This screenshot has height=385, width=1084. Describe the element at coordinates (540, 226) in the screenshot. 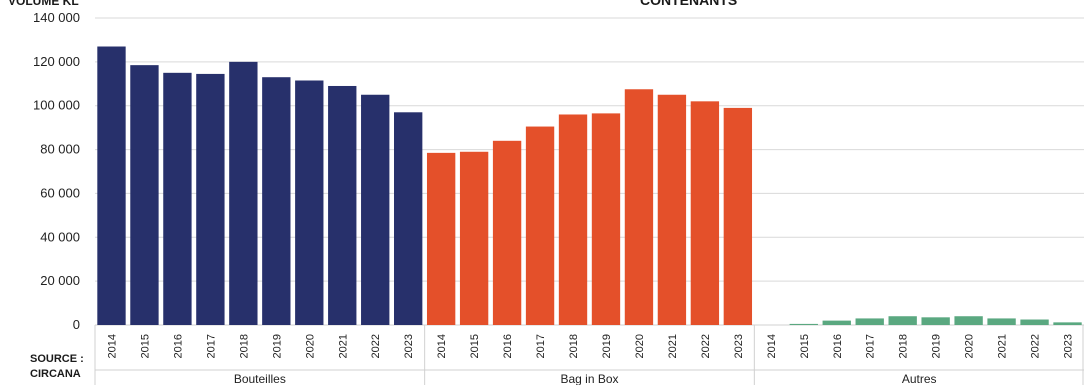

I see `bar-bag-in-box-2017` at that location.